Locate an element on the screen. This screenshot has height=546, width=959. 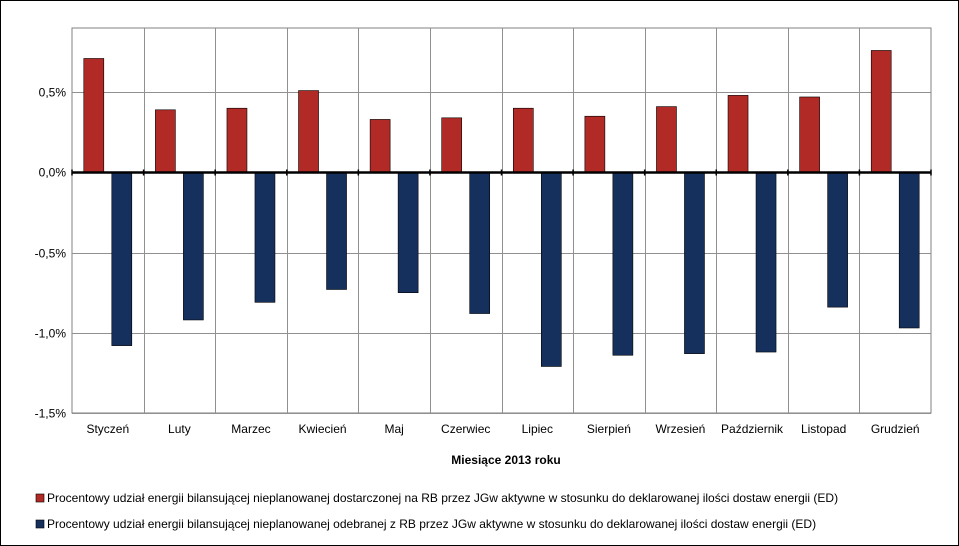
x-tick-label: Październik is located at coordinates (752, 429).